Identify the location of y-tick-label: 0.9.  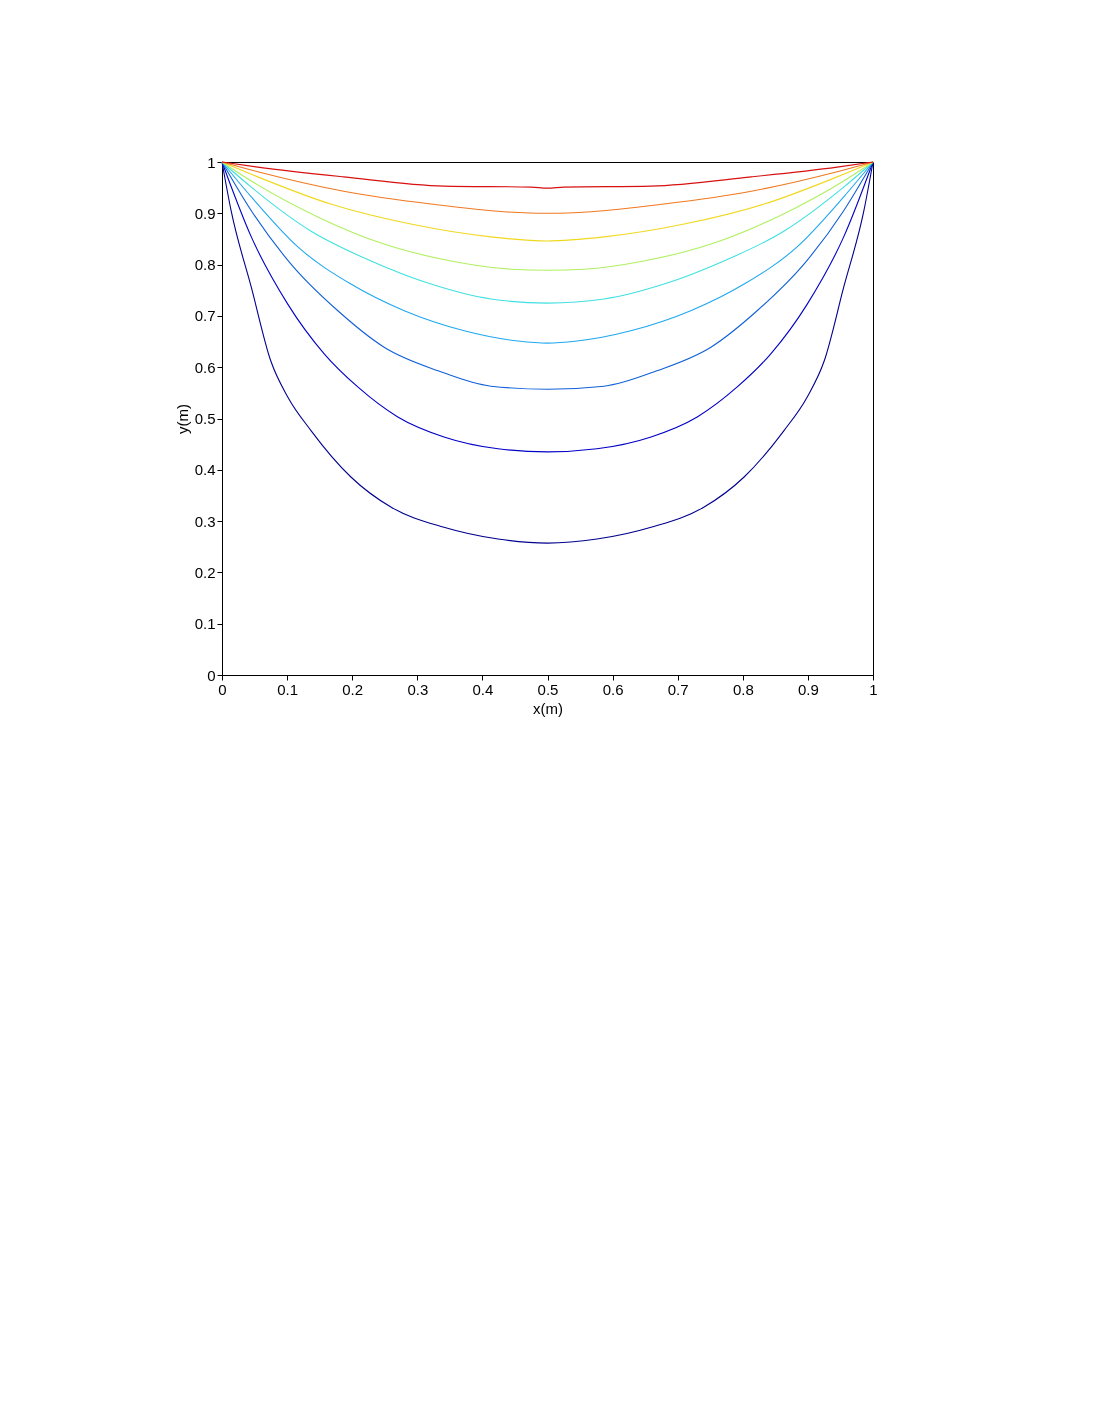
(205, 213).